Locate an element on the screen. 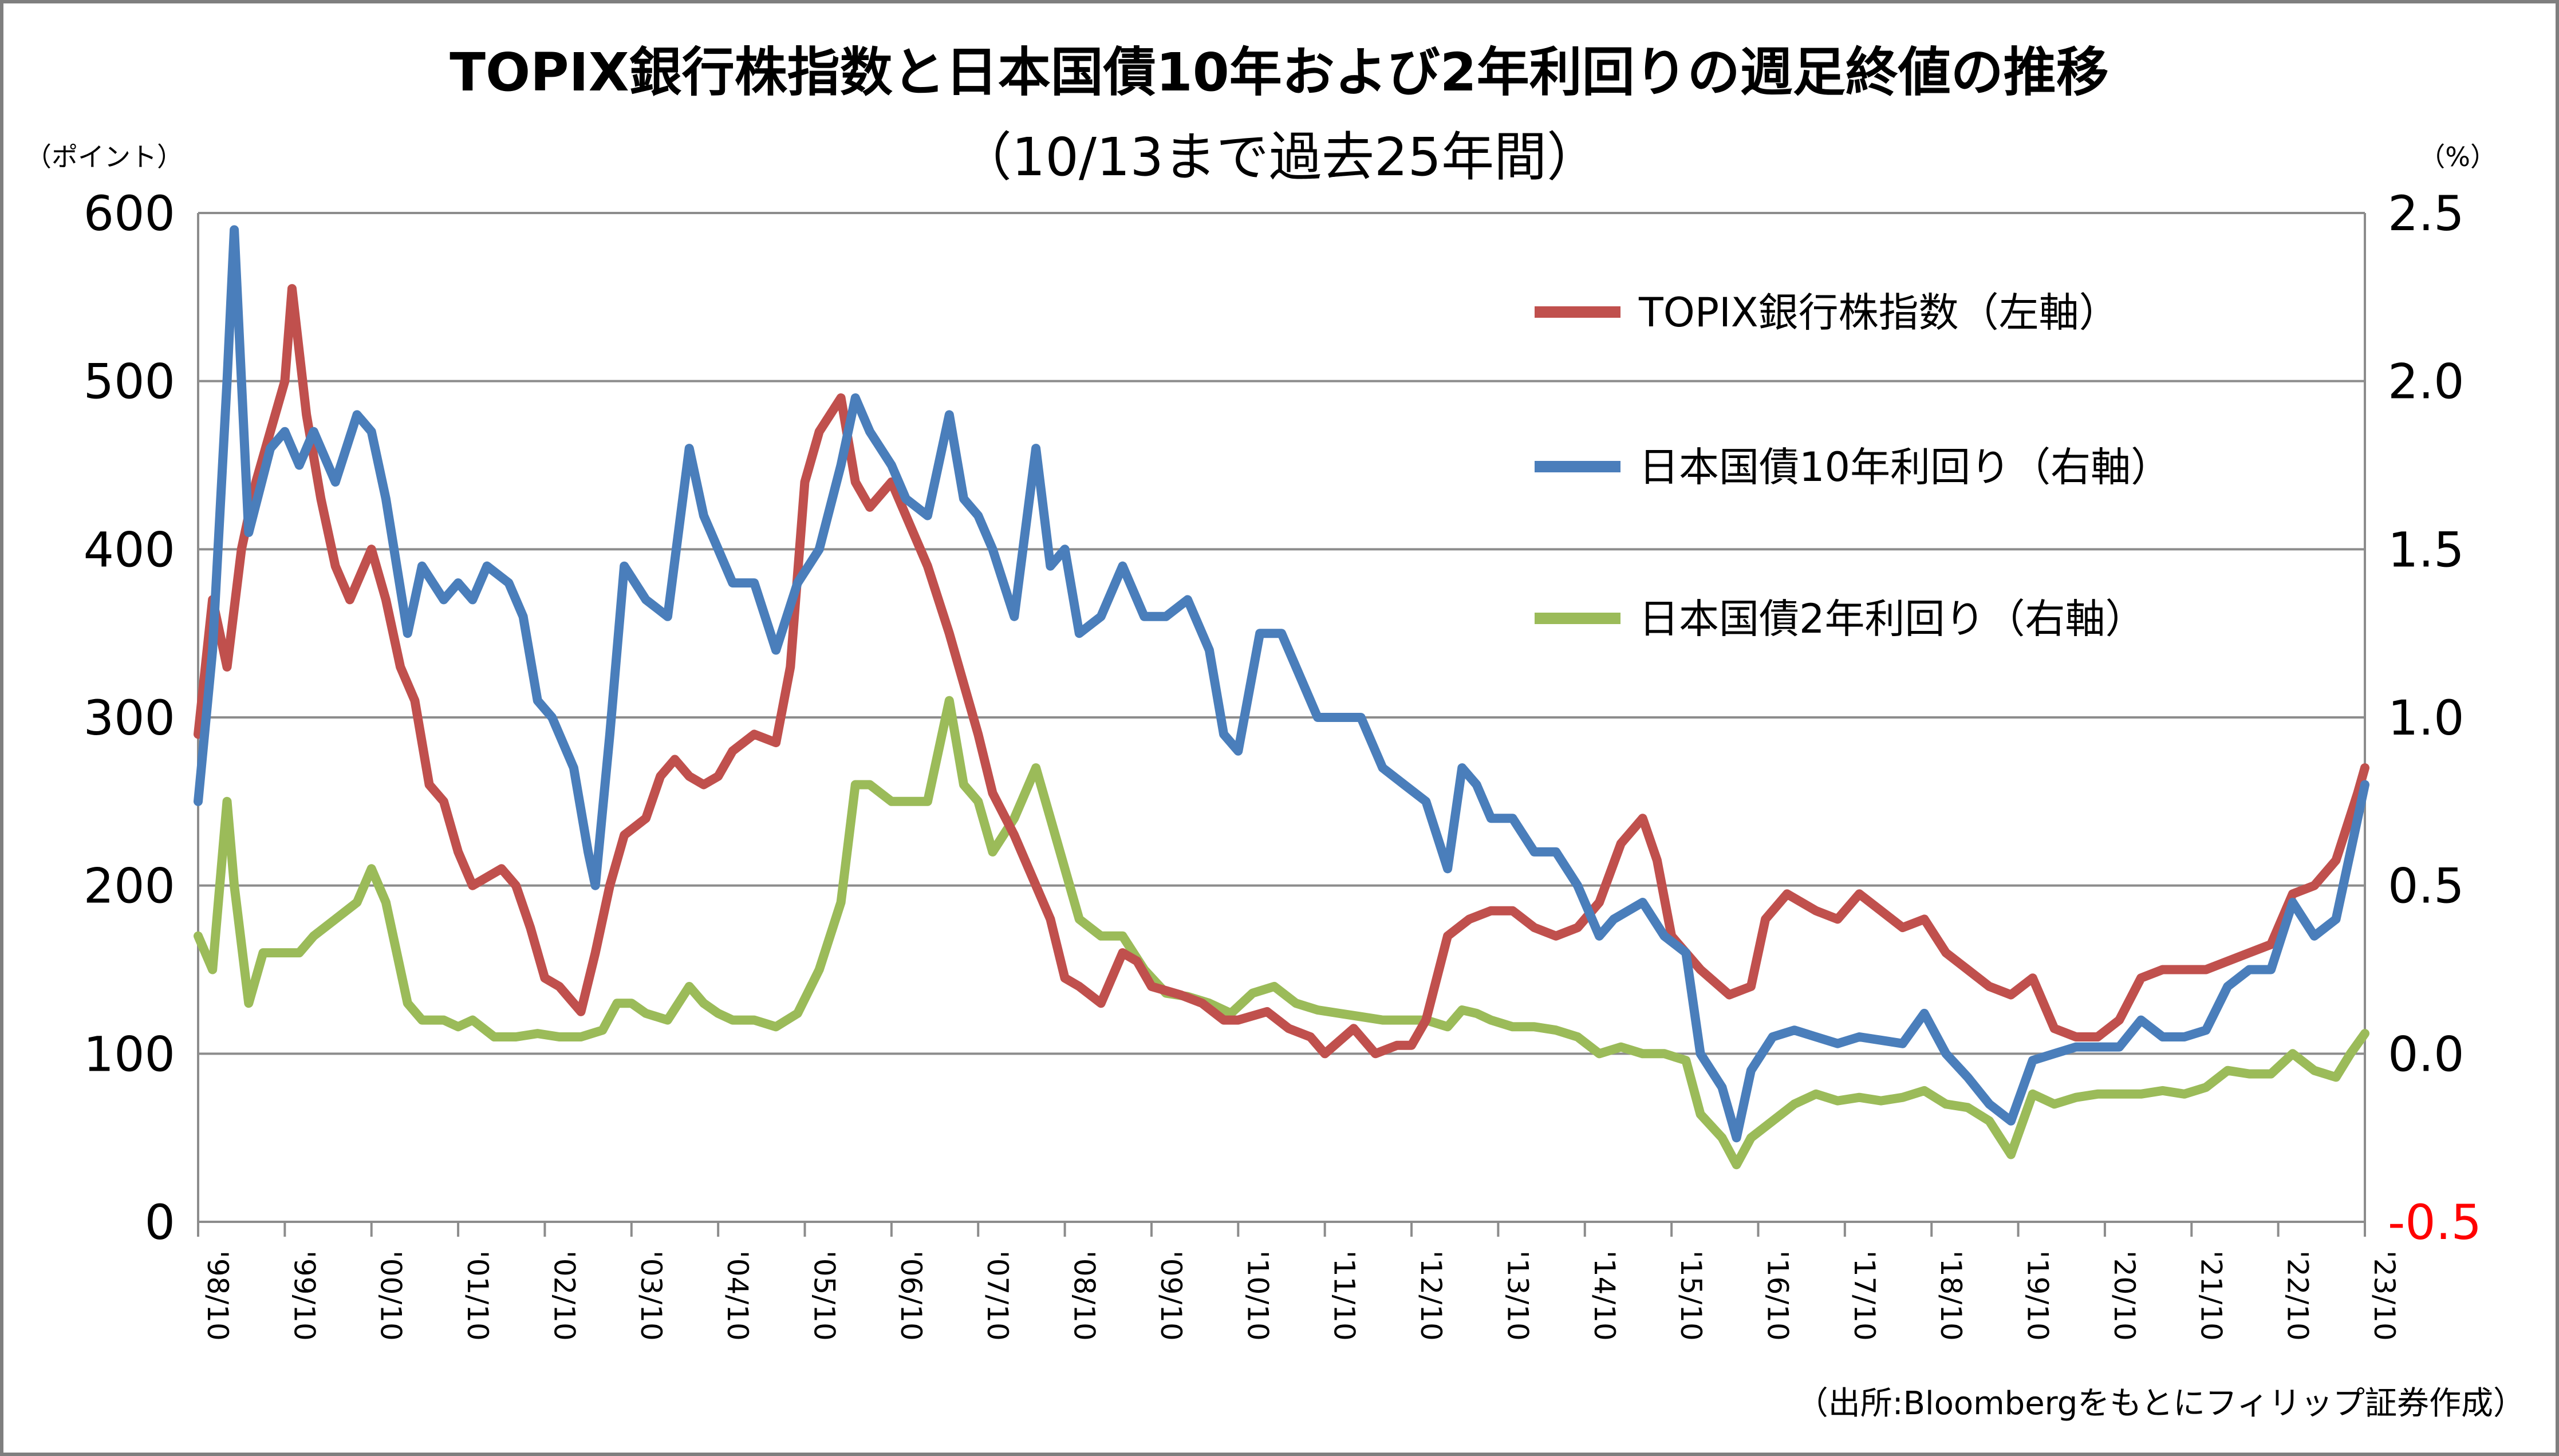  x-axis-tick-label: '19/10 is located at coordinates (2038, 1296).